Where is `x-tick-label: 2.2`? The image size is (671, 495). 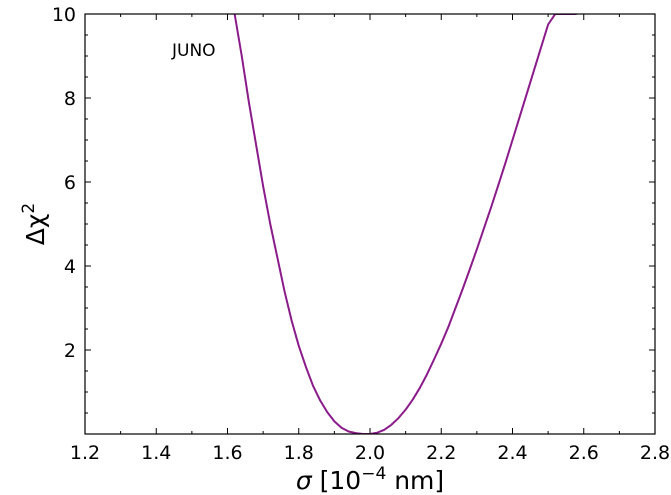 x-tick-label: 2.2 is located at coordinates (441, 453).